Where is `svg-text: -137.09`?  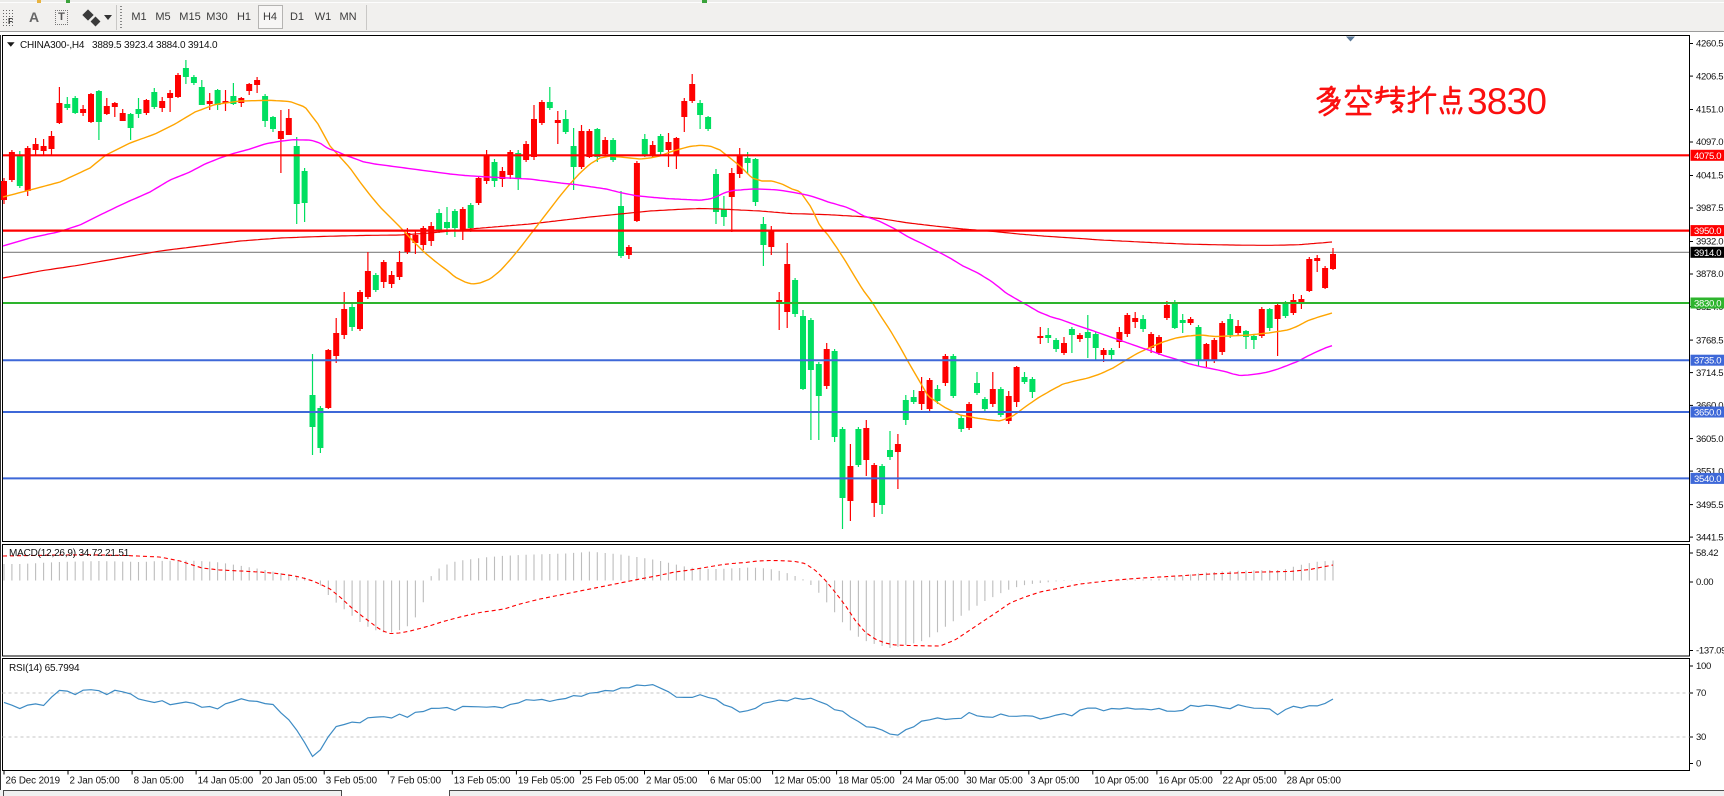 svg-text: -137.09 is located at coordinates (1710, 651).